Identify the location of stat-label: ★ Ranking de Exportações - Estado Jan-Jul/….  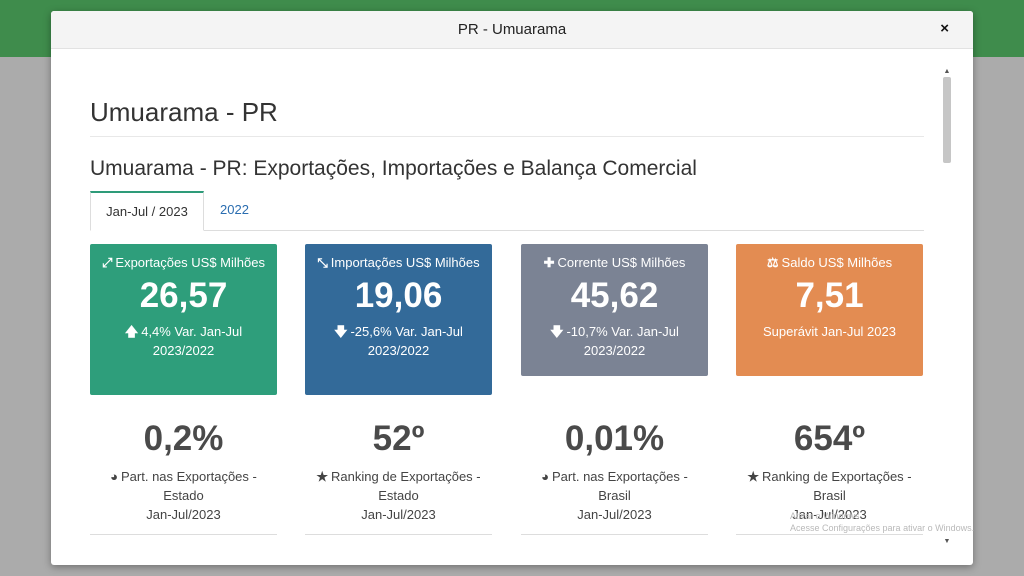
(398, 495).